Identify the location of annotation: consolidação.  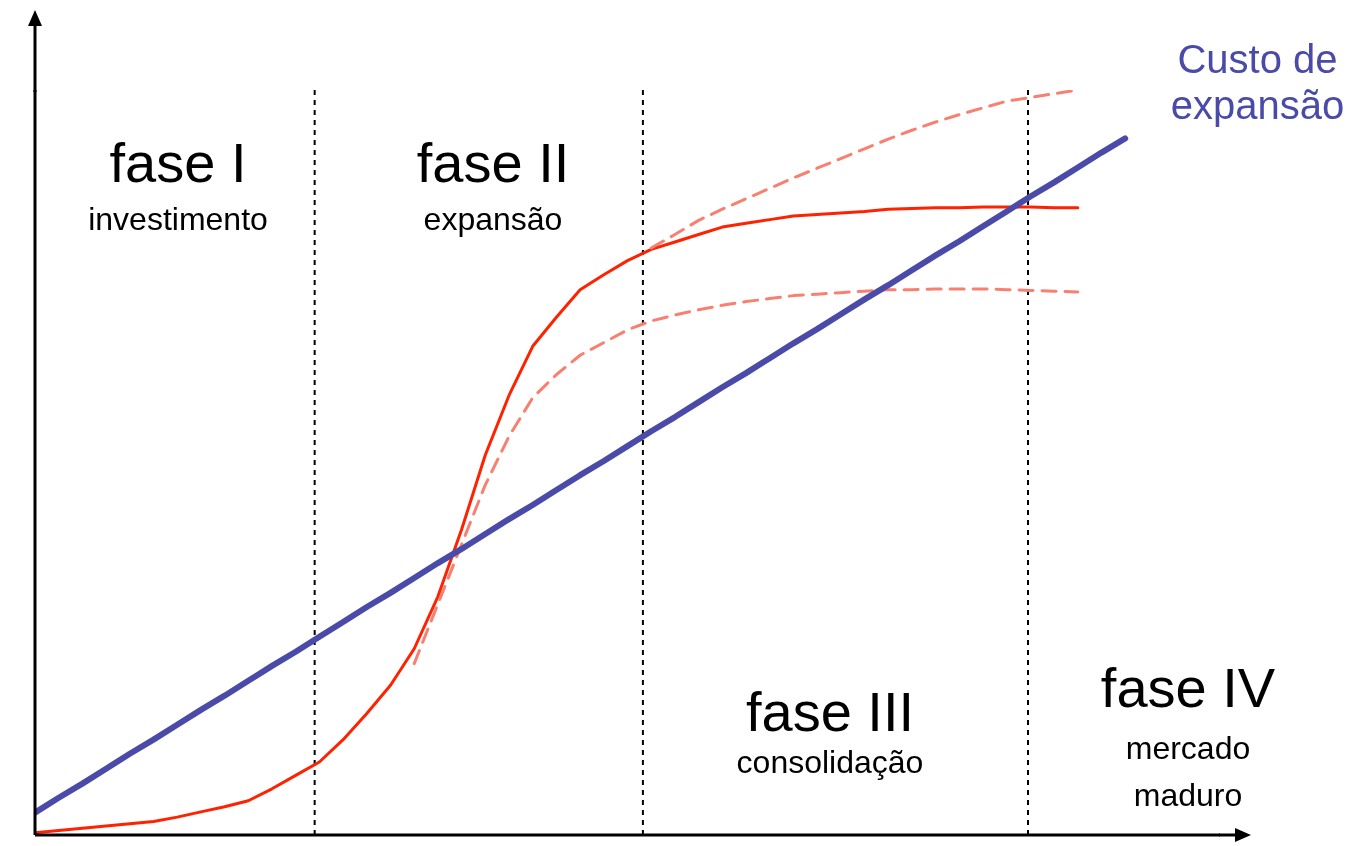
(830, 762).